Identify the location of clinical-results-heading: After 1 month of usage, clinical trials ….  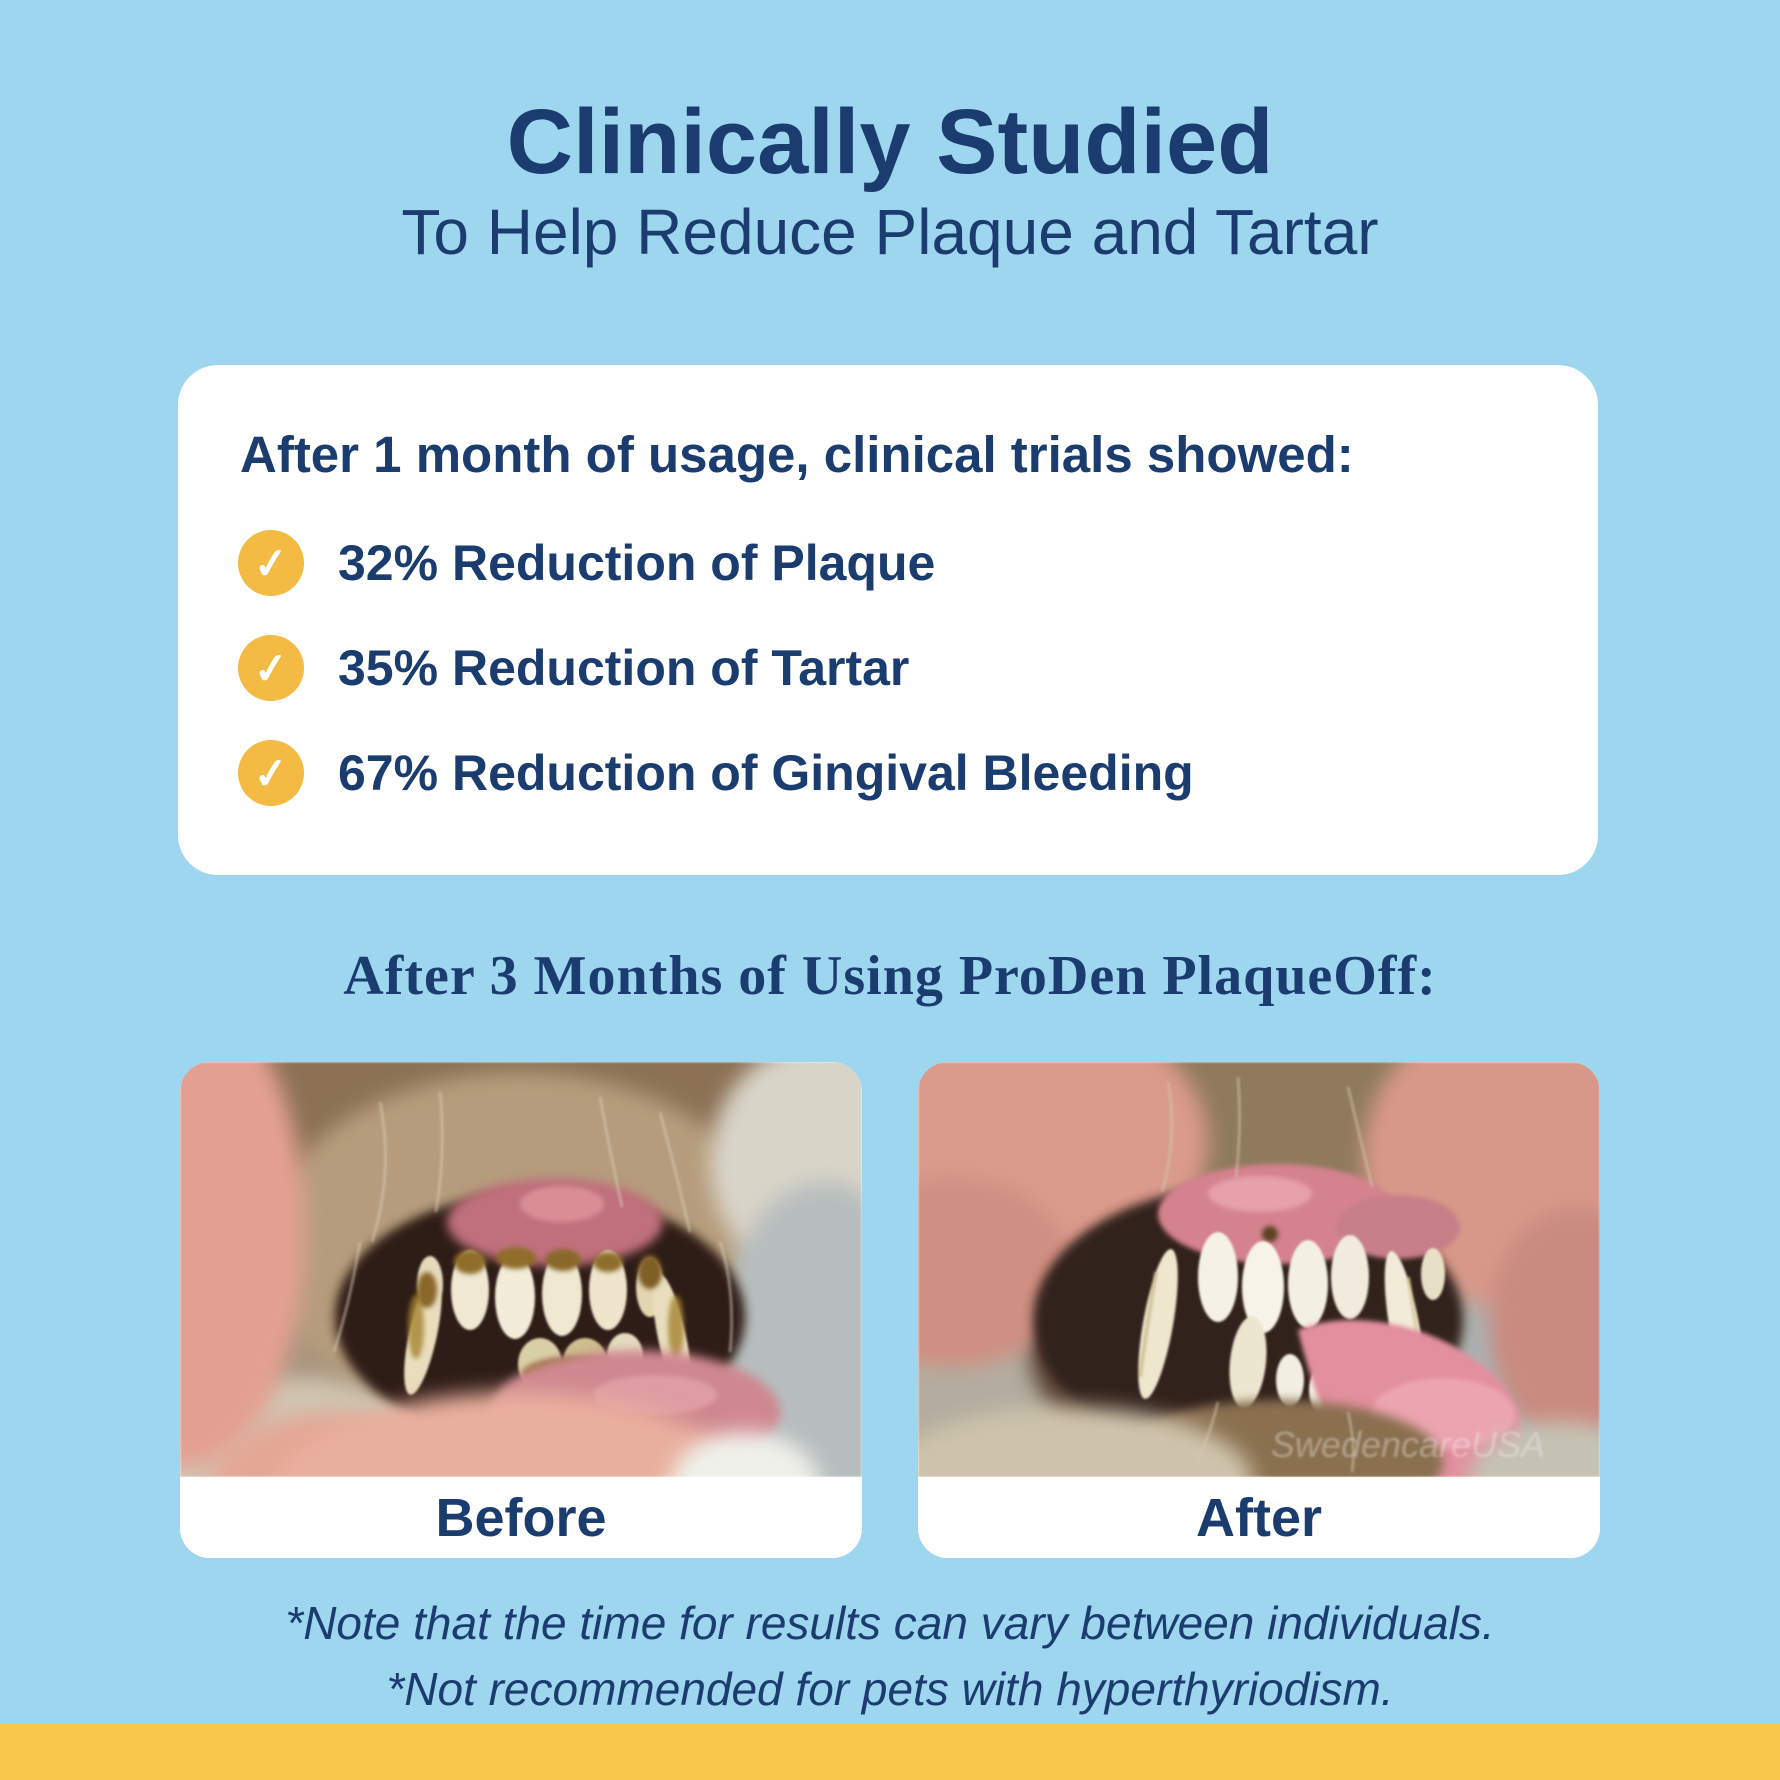
(797, 454).